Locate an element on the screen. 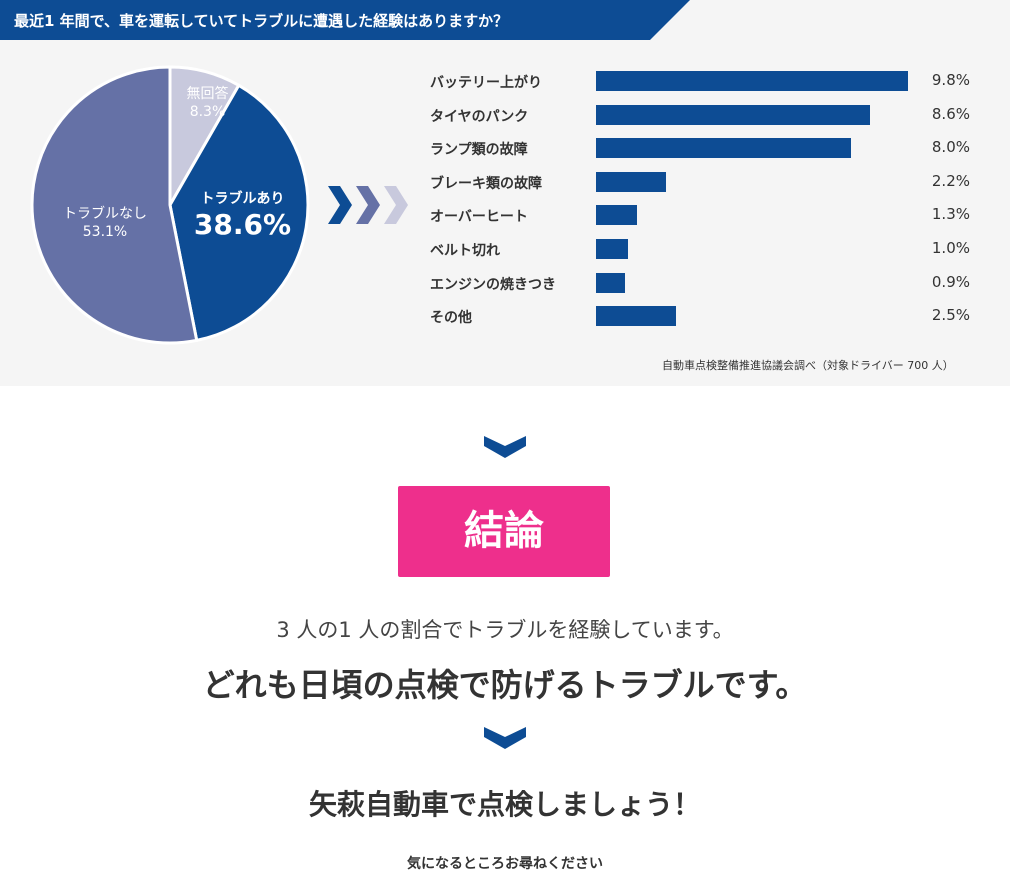 This screenshot has height=873, width=1010. question-text: 最近1 年間で、車を運転していてトラブルに遭遇した経験はありますか？ is located at coordinates (261, 21).